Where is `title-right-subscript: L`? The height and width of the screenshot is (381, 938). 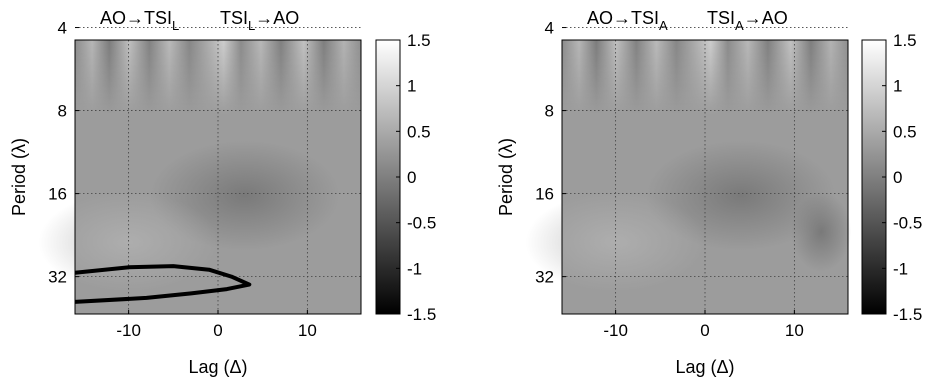 title-right-subscript: L is located at coordinates (251, 25).